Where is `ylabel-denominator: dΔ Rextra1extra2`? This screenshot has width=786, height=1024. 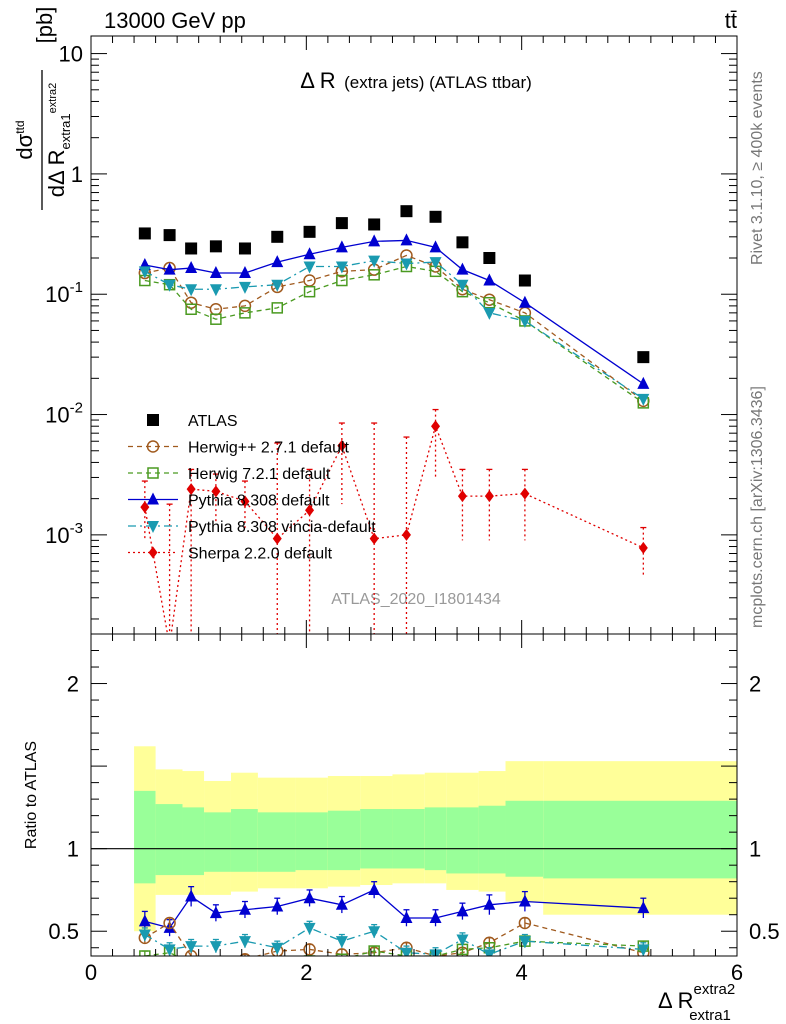 ylabel-denominator: dΔ Rextra1extra2 is located at coordinates (58, 140).